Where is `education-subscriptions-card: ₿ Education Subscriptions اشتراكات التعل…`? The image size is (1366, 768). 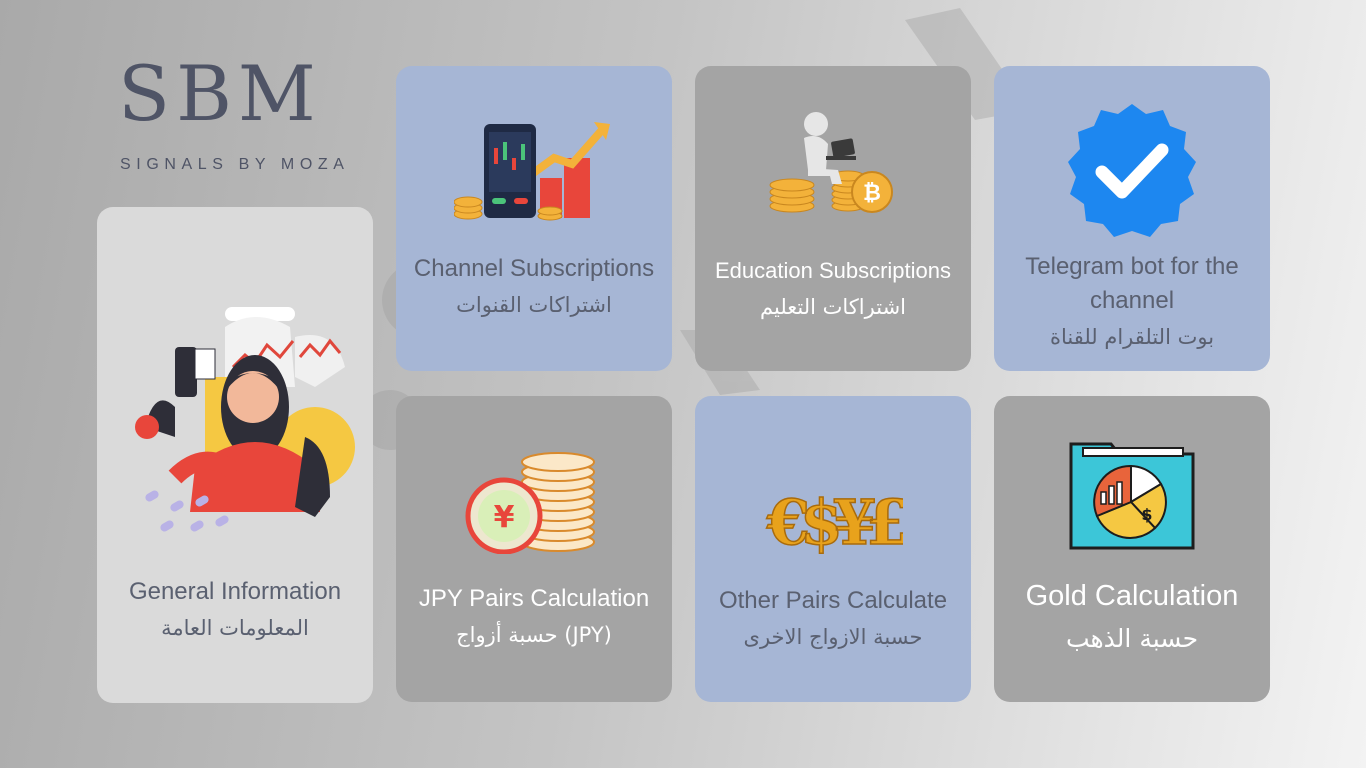 education-subscriptions-card: ₿ Education Subscriptions اشتراكات التعل… is located at coordinates (833, 218).